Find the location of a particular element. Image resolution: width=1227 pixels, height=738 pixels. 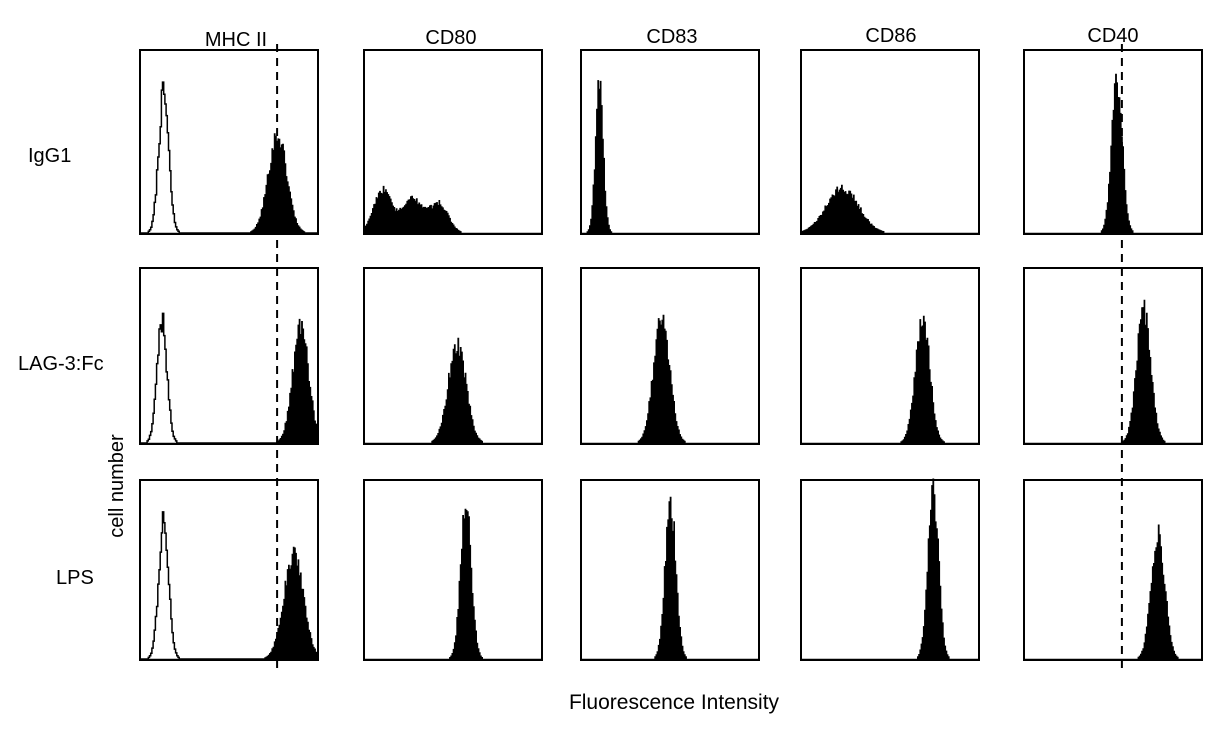

column-label-cd40: CD40 is located at coordinates (1112, 36).